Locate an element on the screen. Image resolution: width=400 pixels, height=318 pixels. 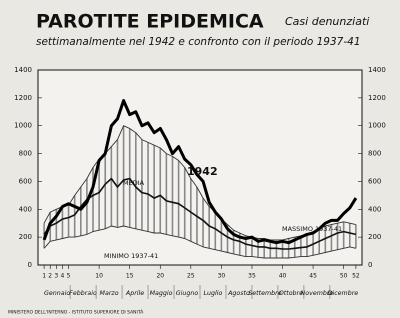
x-tick-label: 15 is located at coordinates (130, 276).